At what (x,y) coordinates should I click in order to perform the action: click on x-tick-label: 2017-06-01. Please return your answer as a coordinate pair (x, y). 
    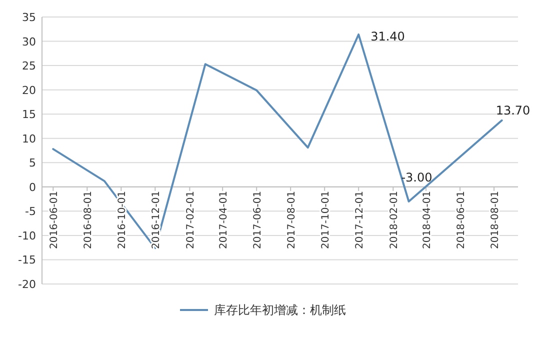
    Looking at the image, I should click on (258, 220).